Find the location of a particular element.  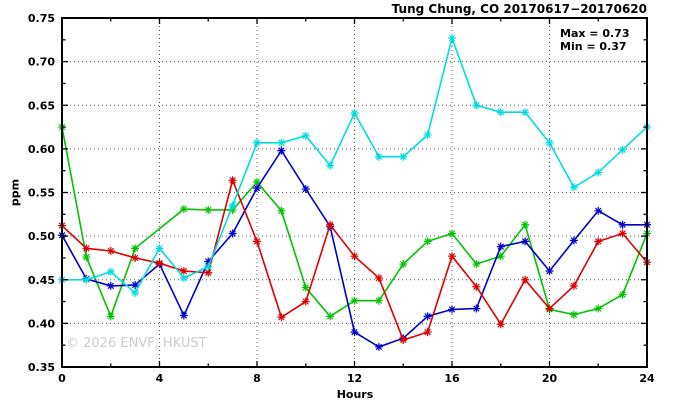

y-tick-label: 0.35 is located at coordinates (41, 367).